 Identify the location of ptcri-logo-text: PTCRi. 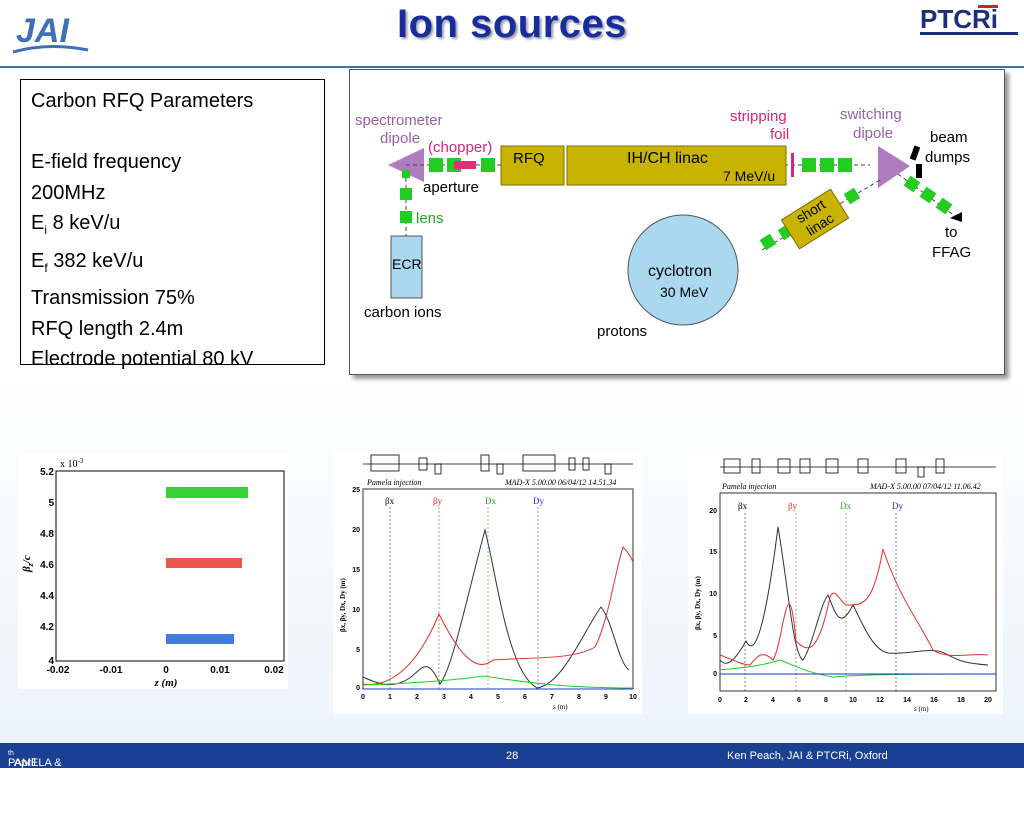
(959, 19).